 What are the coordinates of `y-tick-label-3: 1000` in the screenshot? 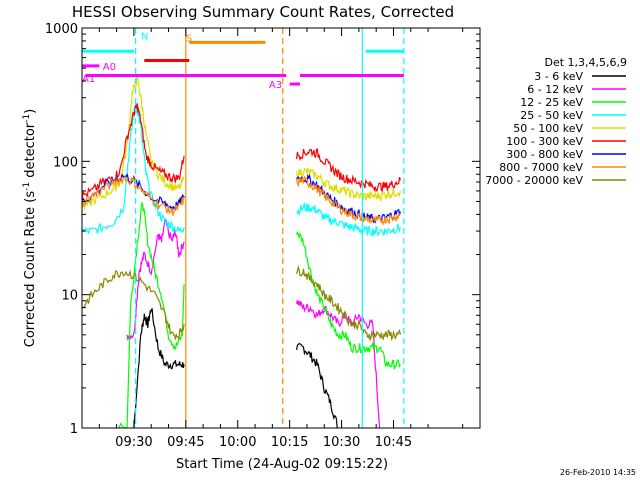 It's located at (61, 29).